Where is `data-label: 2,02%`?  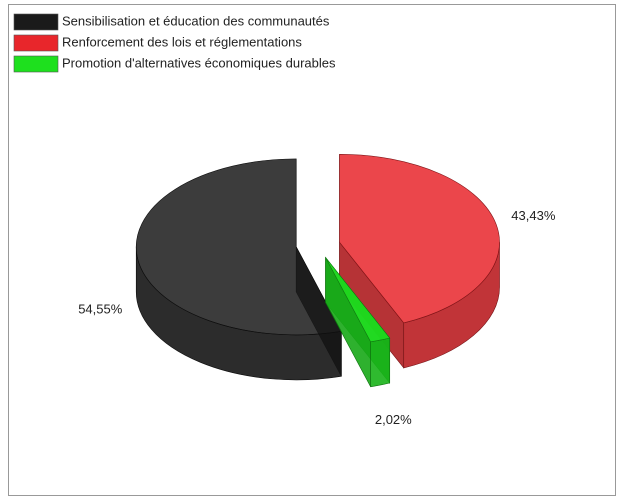 data-label: 2,02% is located at coordinates (393, 419).